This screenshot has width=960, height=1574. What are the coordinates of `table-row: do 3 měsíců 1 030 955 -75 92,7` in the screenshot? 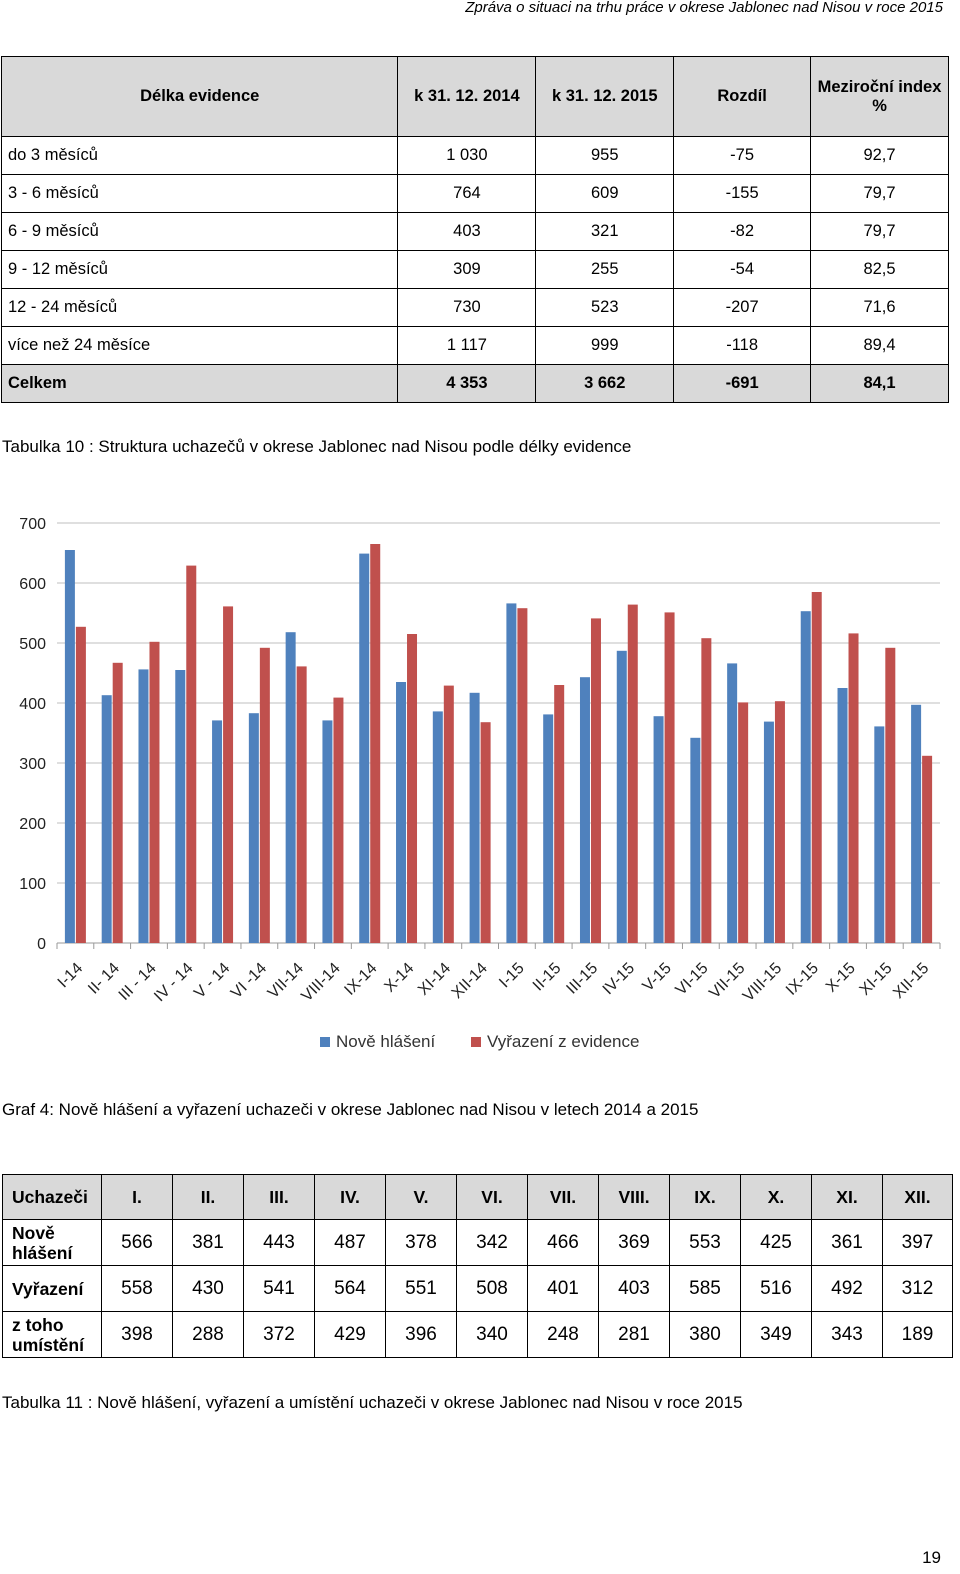 It's located at (474, 155).